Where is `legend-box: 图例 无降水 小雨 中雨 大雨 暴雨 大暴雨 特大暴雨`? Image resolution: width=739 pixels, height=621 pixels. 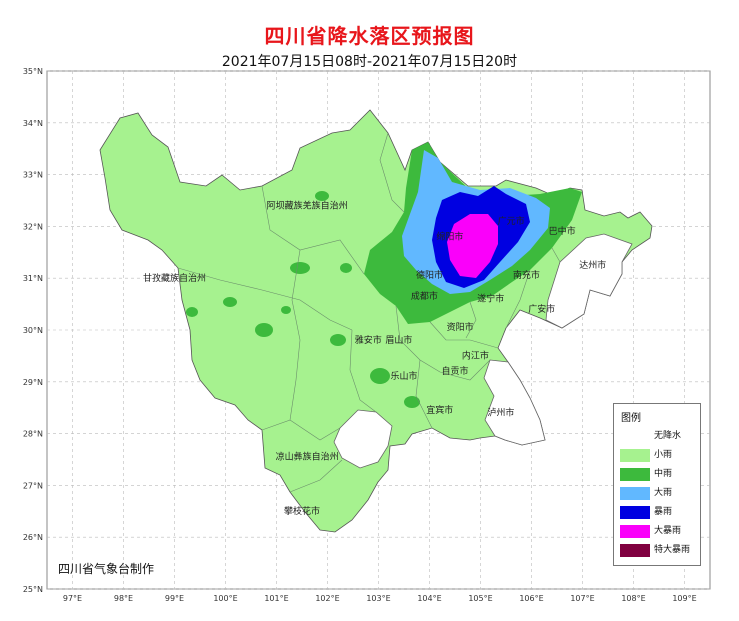 legend-box: 图例 无降水 小雨 中雨 大雨 暴雨 大暴雨 特大暴雨 is located at coordinates (657, 484).